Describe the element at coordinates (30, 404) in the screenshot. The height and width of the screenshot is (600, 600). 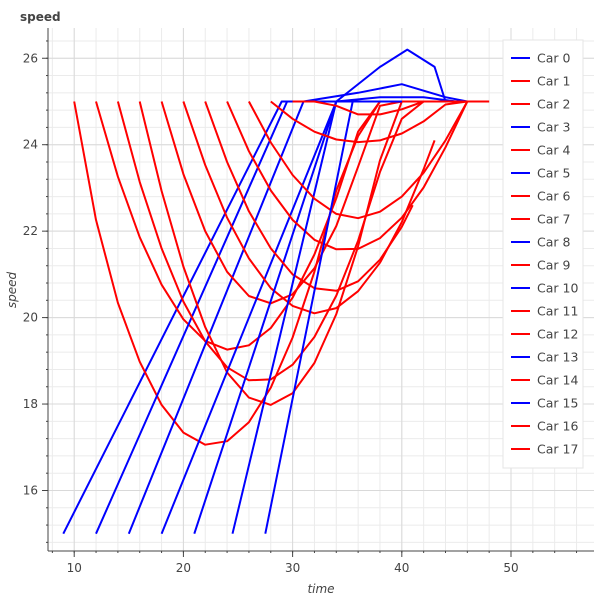
I see `y-tick-label: 18` at that location.